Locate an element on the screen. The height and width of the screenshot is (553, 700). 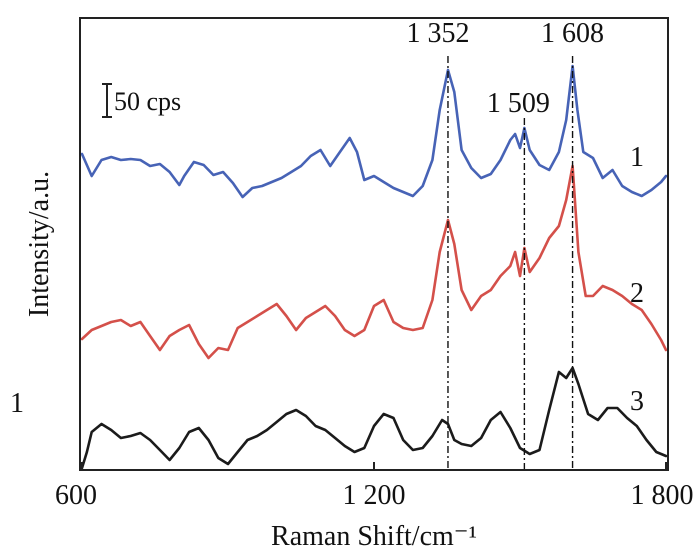
series-label-2: 2 is located at coordinates (637, 293).